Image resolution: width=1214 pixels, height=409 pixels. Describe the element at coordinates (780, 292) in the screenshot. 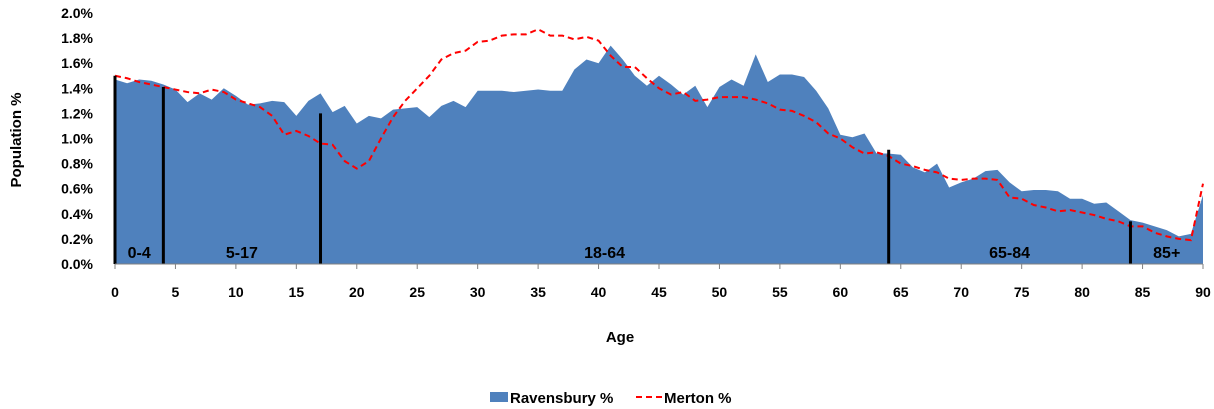

I see `x-tick-label: 55` at that location.